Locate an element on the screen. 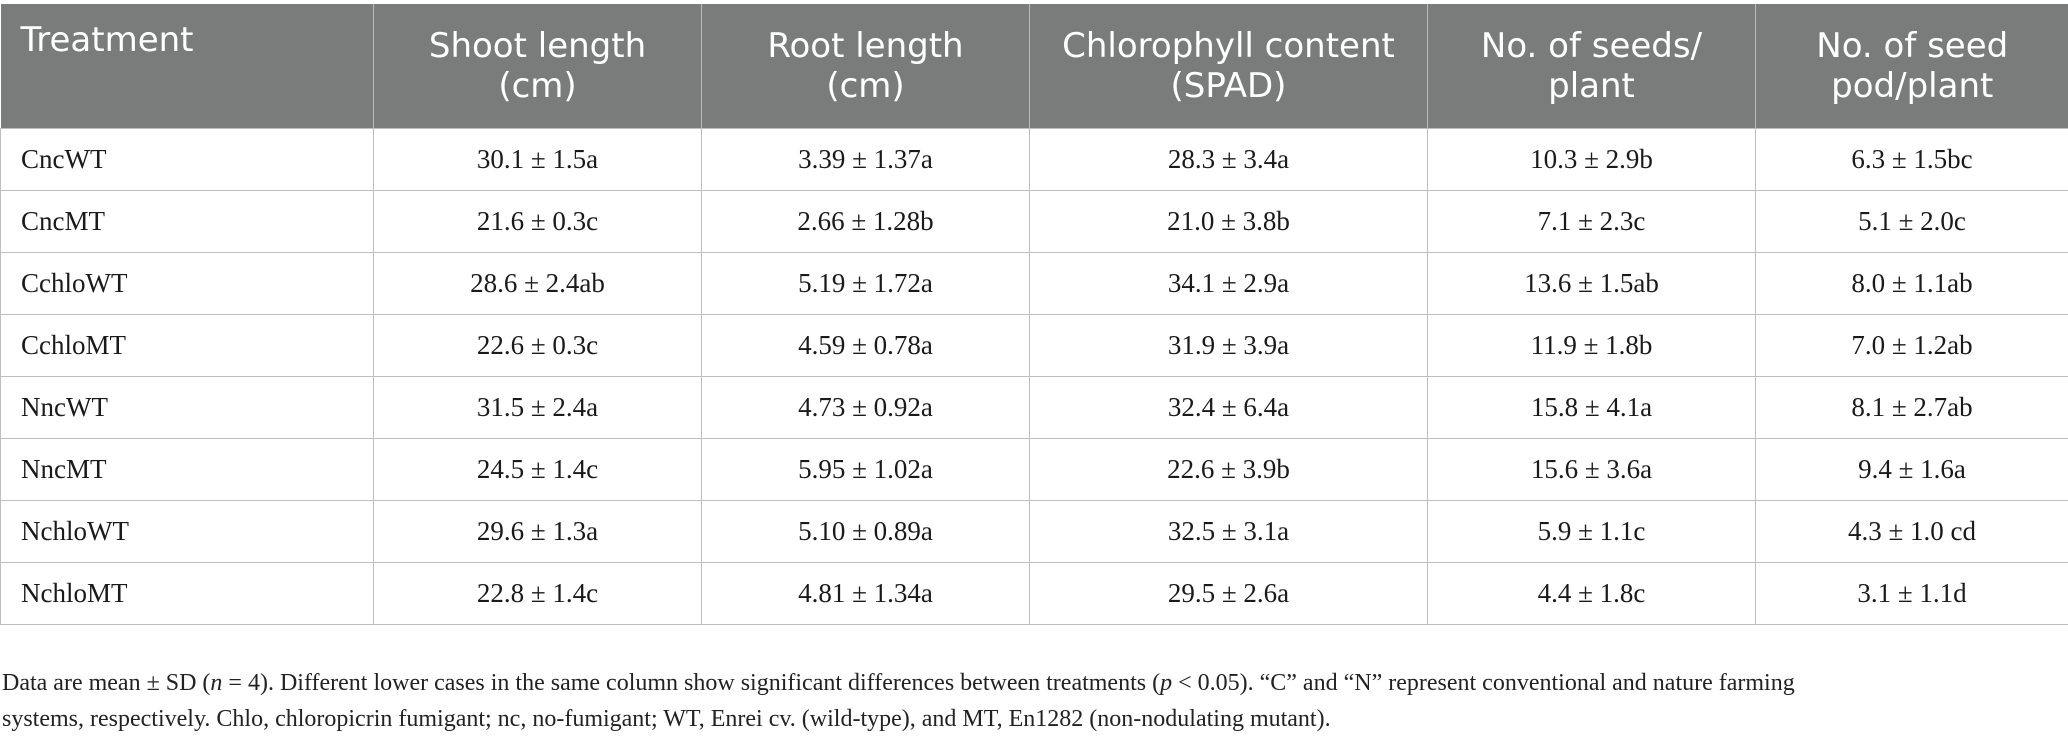 This screenshot has height=745, width=2068. cell-shoot-length: 21.6 ± 0.3c is located at coordinates (537, 221).